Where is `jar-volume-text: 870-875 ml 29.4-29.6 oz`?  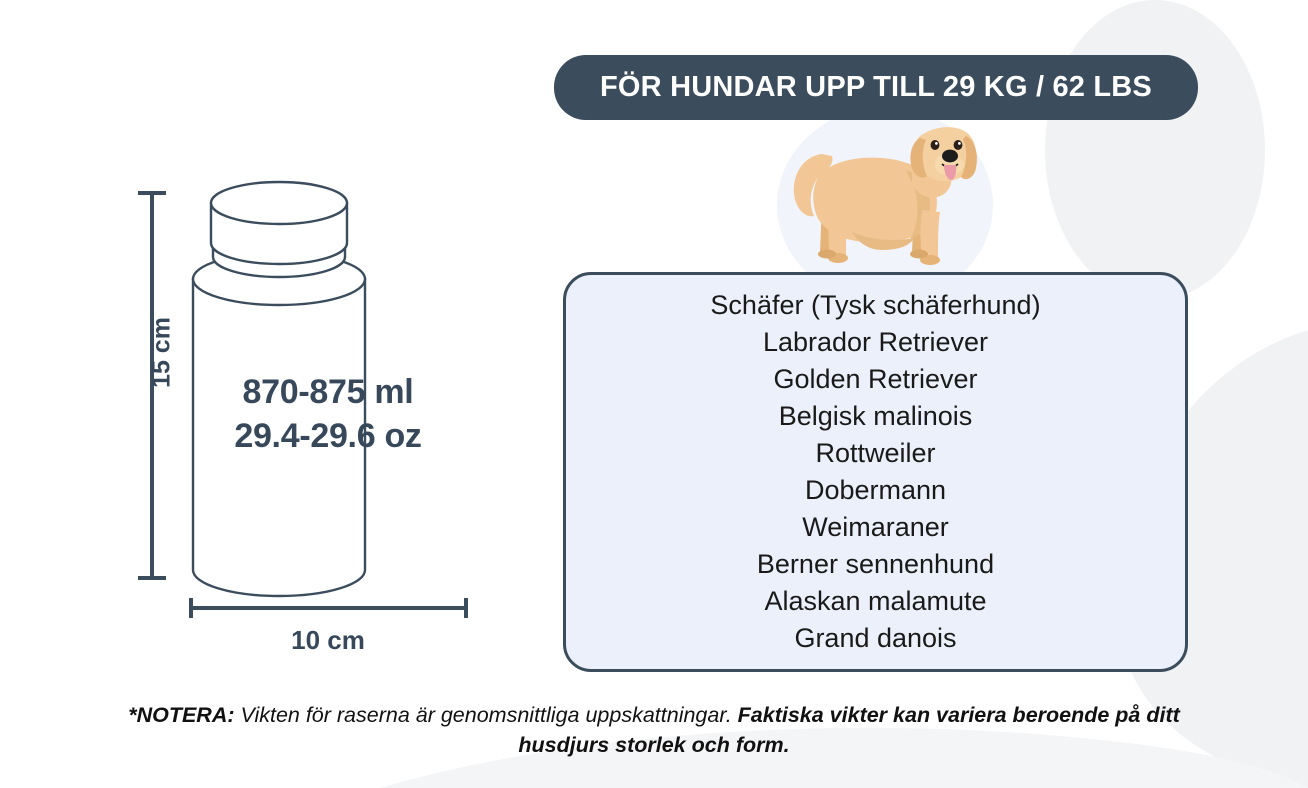 jar-volume-text: 870-875 ml 29.4-29.6 oz is located at coordinates (328, 414).